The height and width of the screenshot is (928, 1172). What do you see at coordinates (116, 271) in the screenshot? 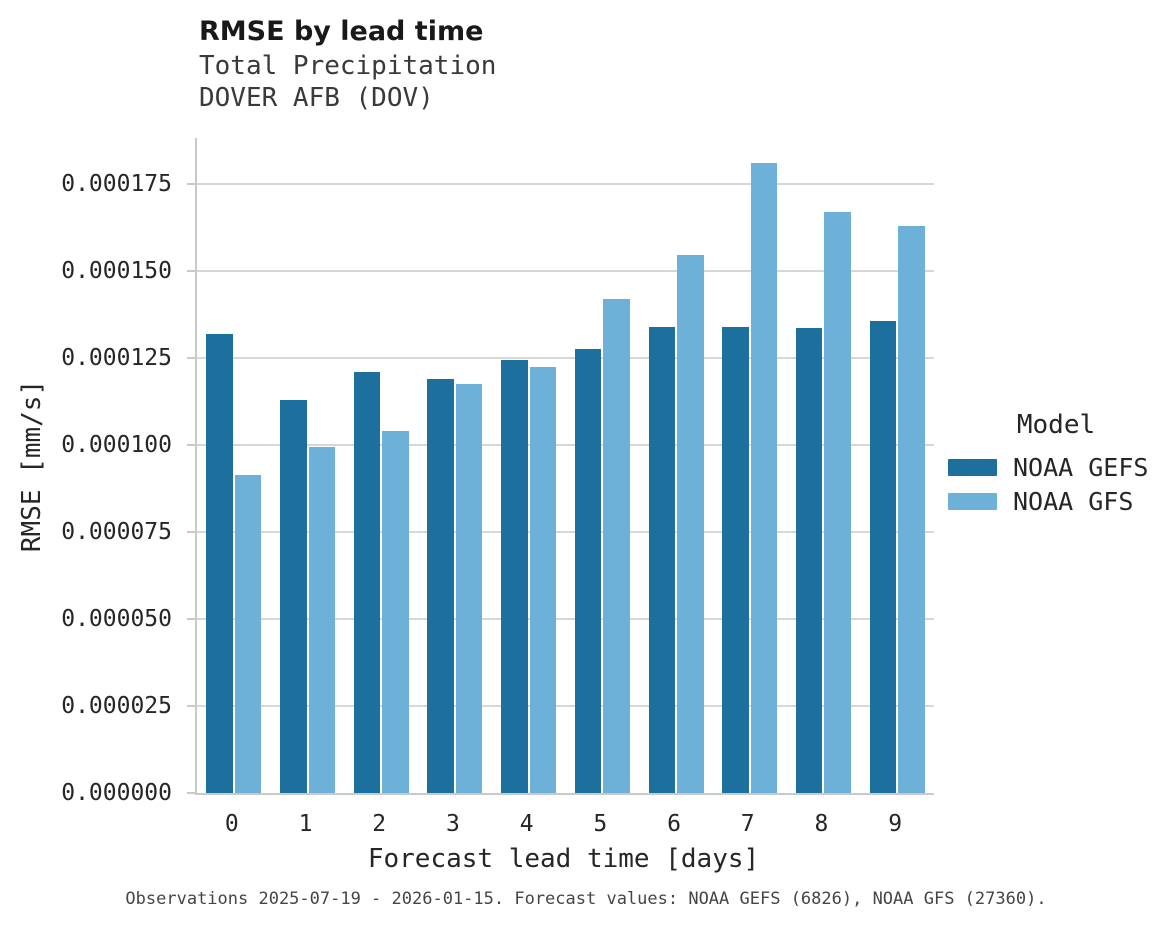
I see `y-tick-label: 0.000150` at bounding box center [116, 271].